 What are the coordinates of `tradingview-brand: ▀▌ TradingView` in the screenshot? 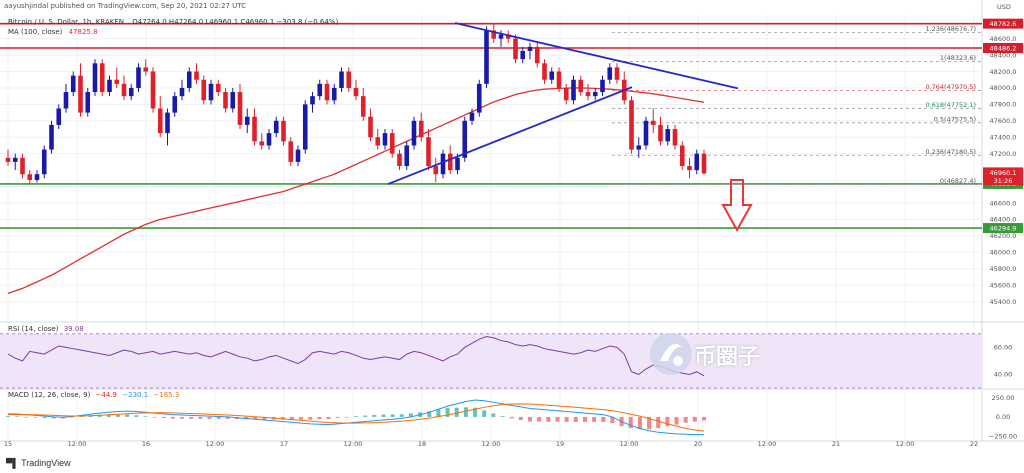 It's located at (38, 463).